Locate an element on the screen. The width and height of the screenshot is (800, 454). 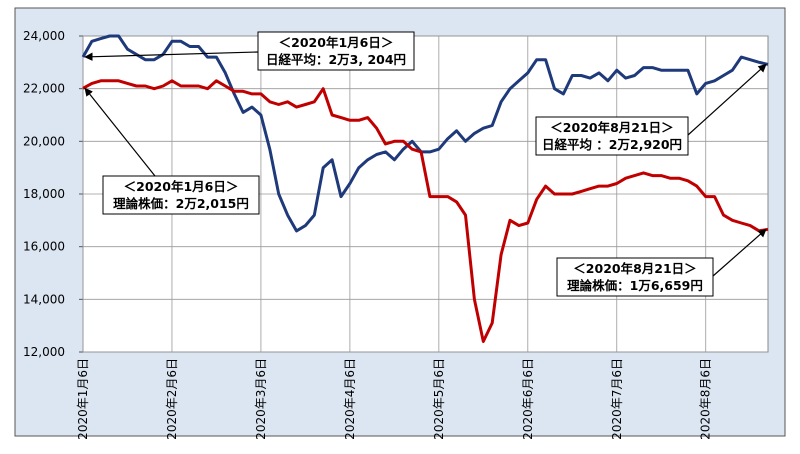
annotation-text: 理論株価：1万6,659円 is located at coordinates (635, 285).